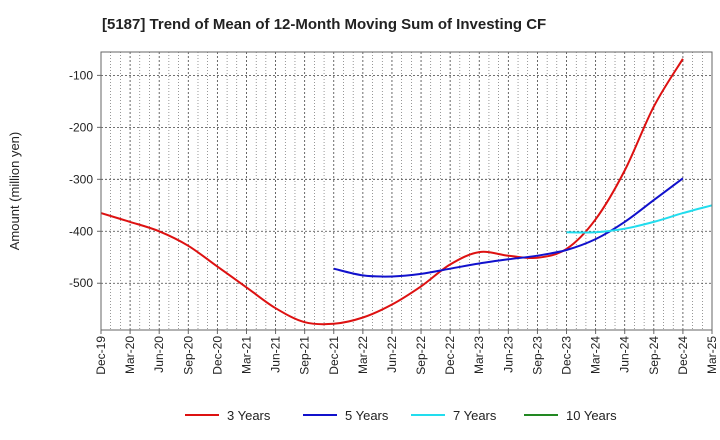  What do you see at coordinates (712, 355) in the screenshot?
I see `x-tick-label: Mar-25` at bounding box center [712, 355].